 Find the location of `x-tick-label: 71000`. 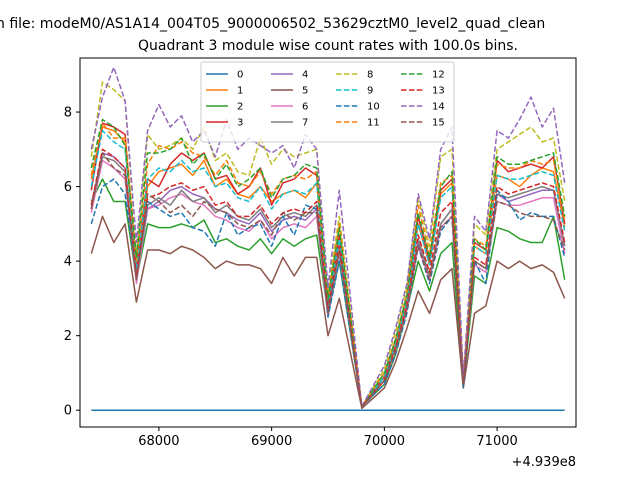

x-tick-label: 71000 is located at coordinates (496, 441).